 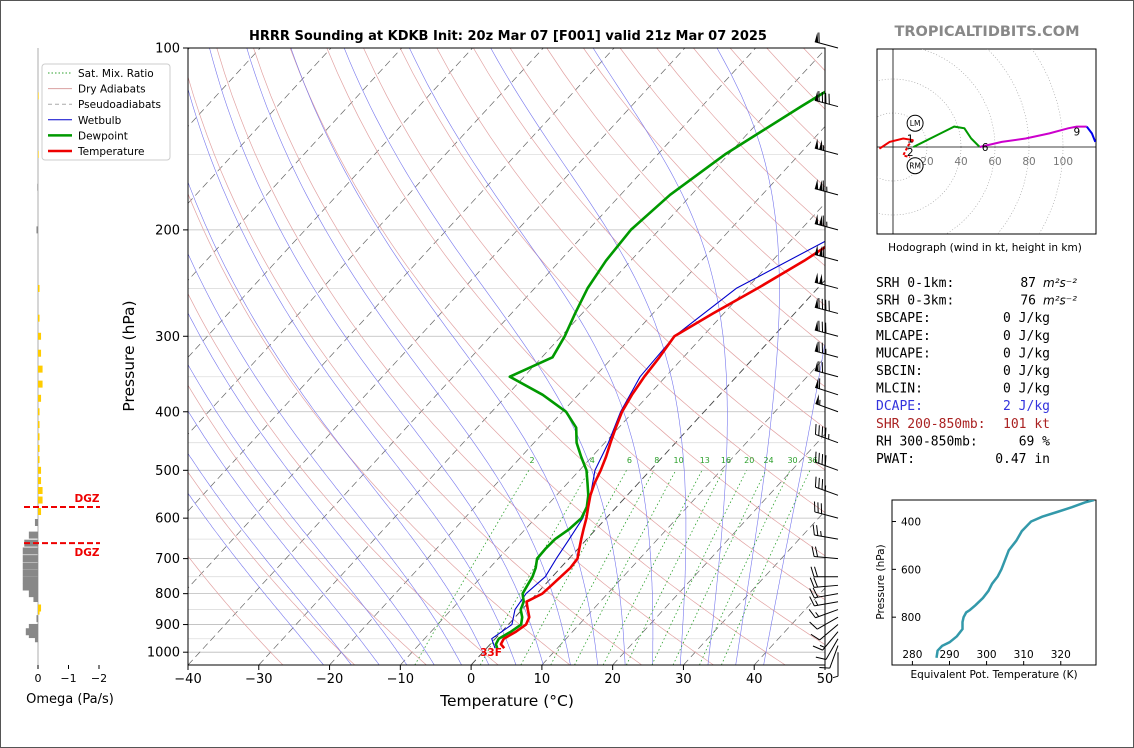 What do you see at coordinates (100, 121) in the screenshot?
I see `legend-label: Wetbulb` at bounding box center [100, 121].